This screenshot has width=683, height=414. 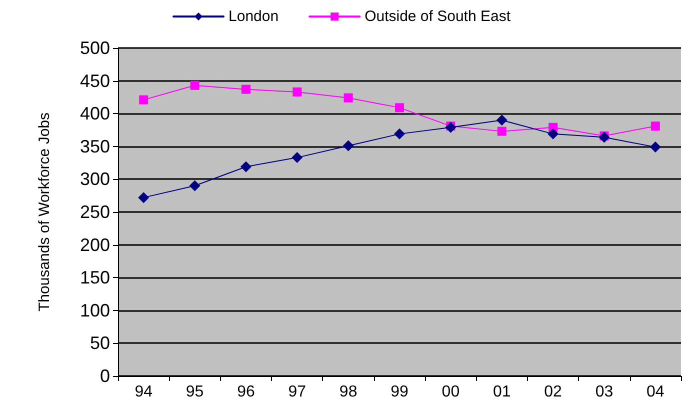 I want to click on y-tick-label: 50, so click(x=100, y=343).